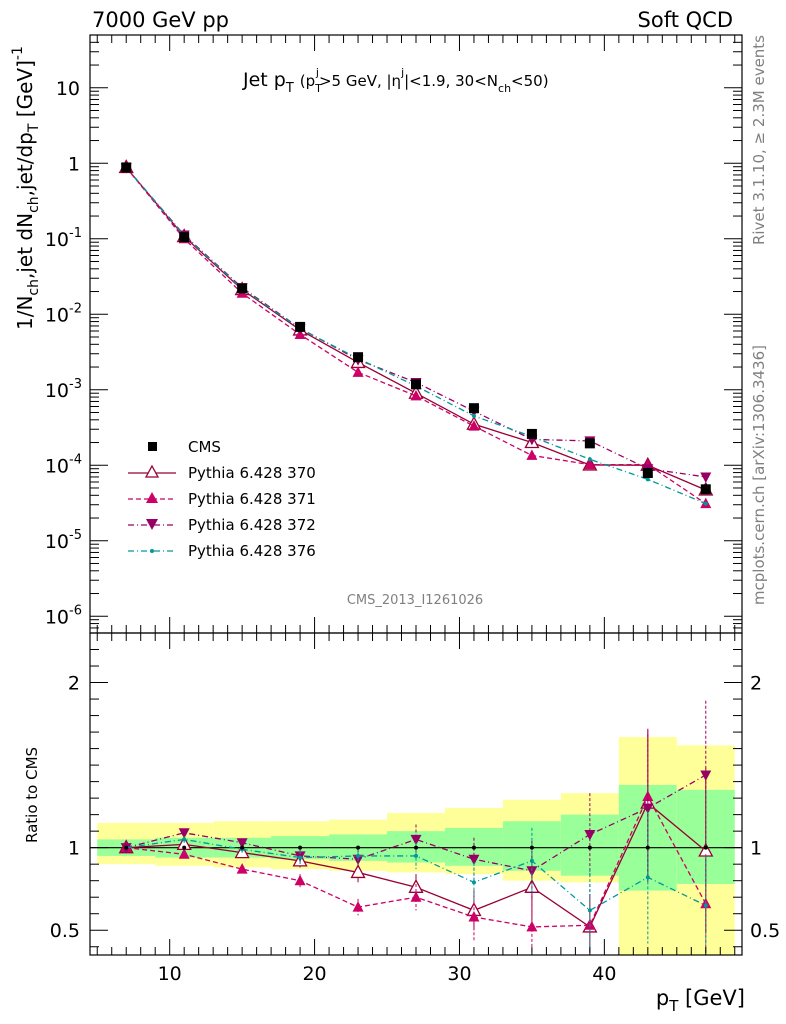 The width and height of the screenshot is (786, 1024). I want to click on y-label-p3-sub: T, so click(34, 128).